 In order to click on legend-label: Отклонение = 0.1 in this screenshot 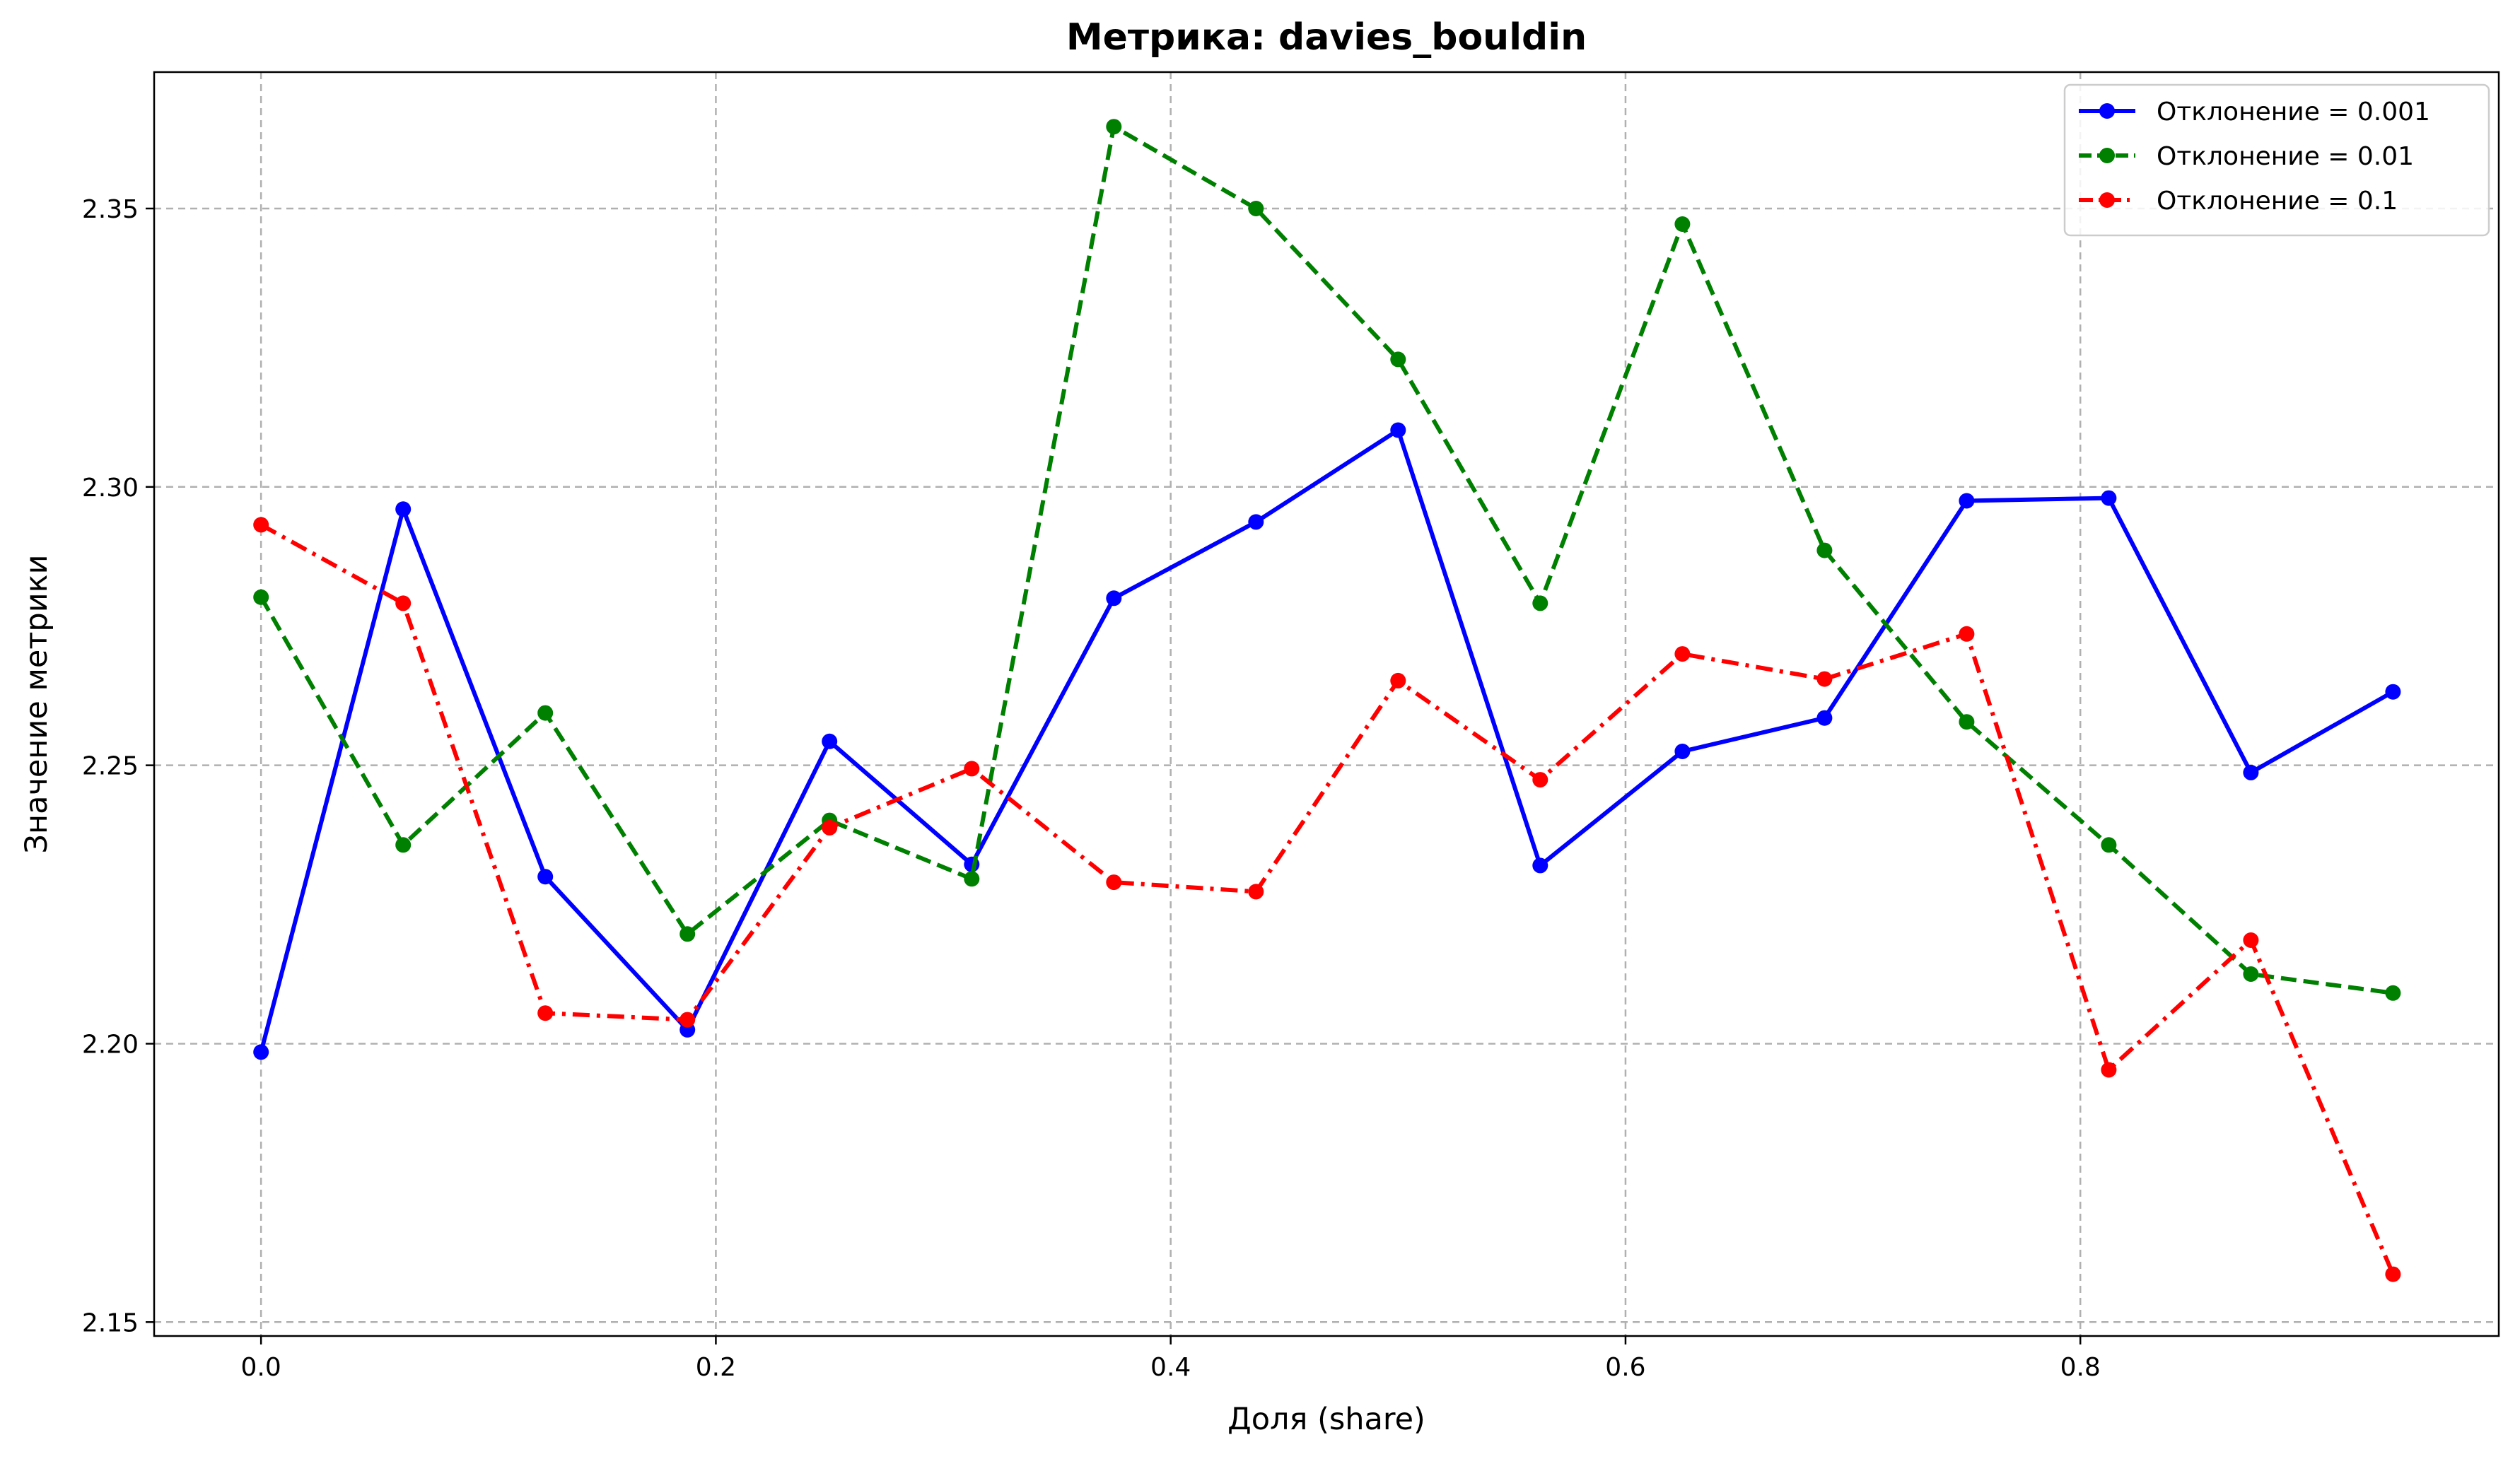, I will do `click(2278, 201)`.